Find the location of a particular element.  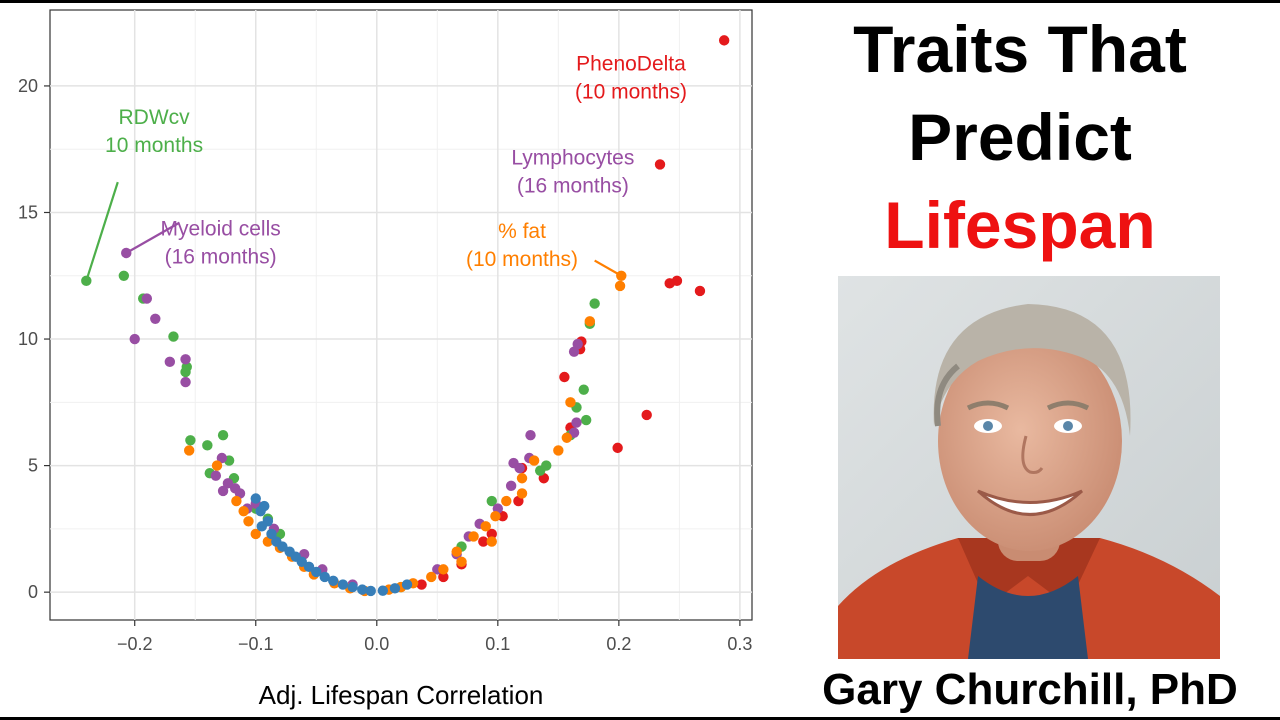

annotation-lymphocytes-line-2: (16 months) is located at coordinates (573, 185).